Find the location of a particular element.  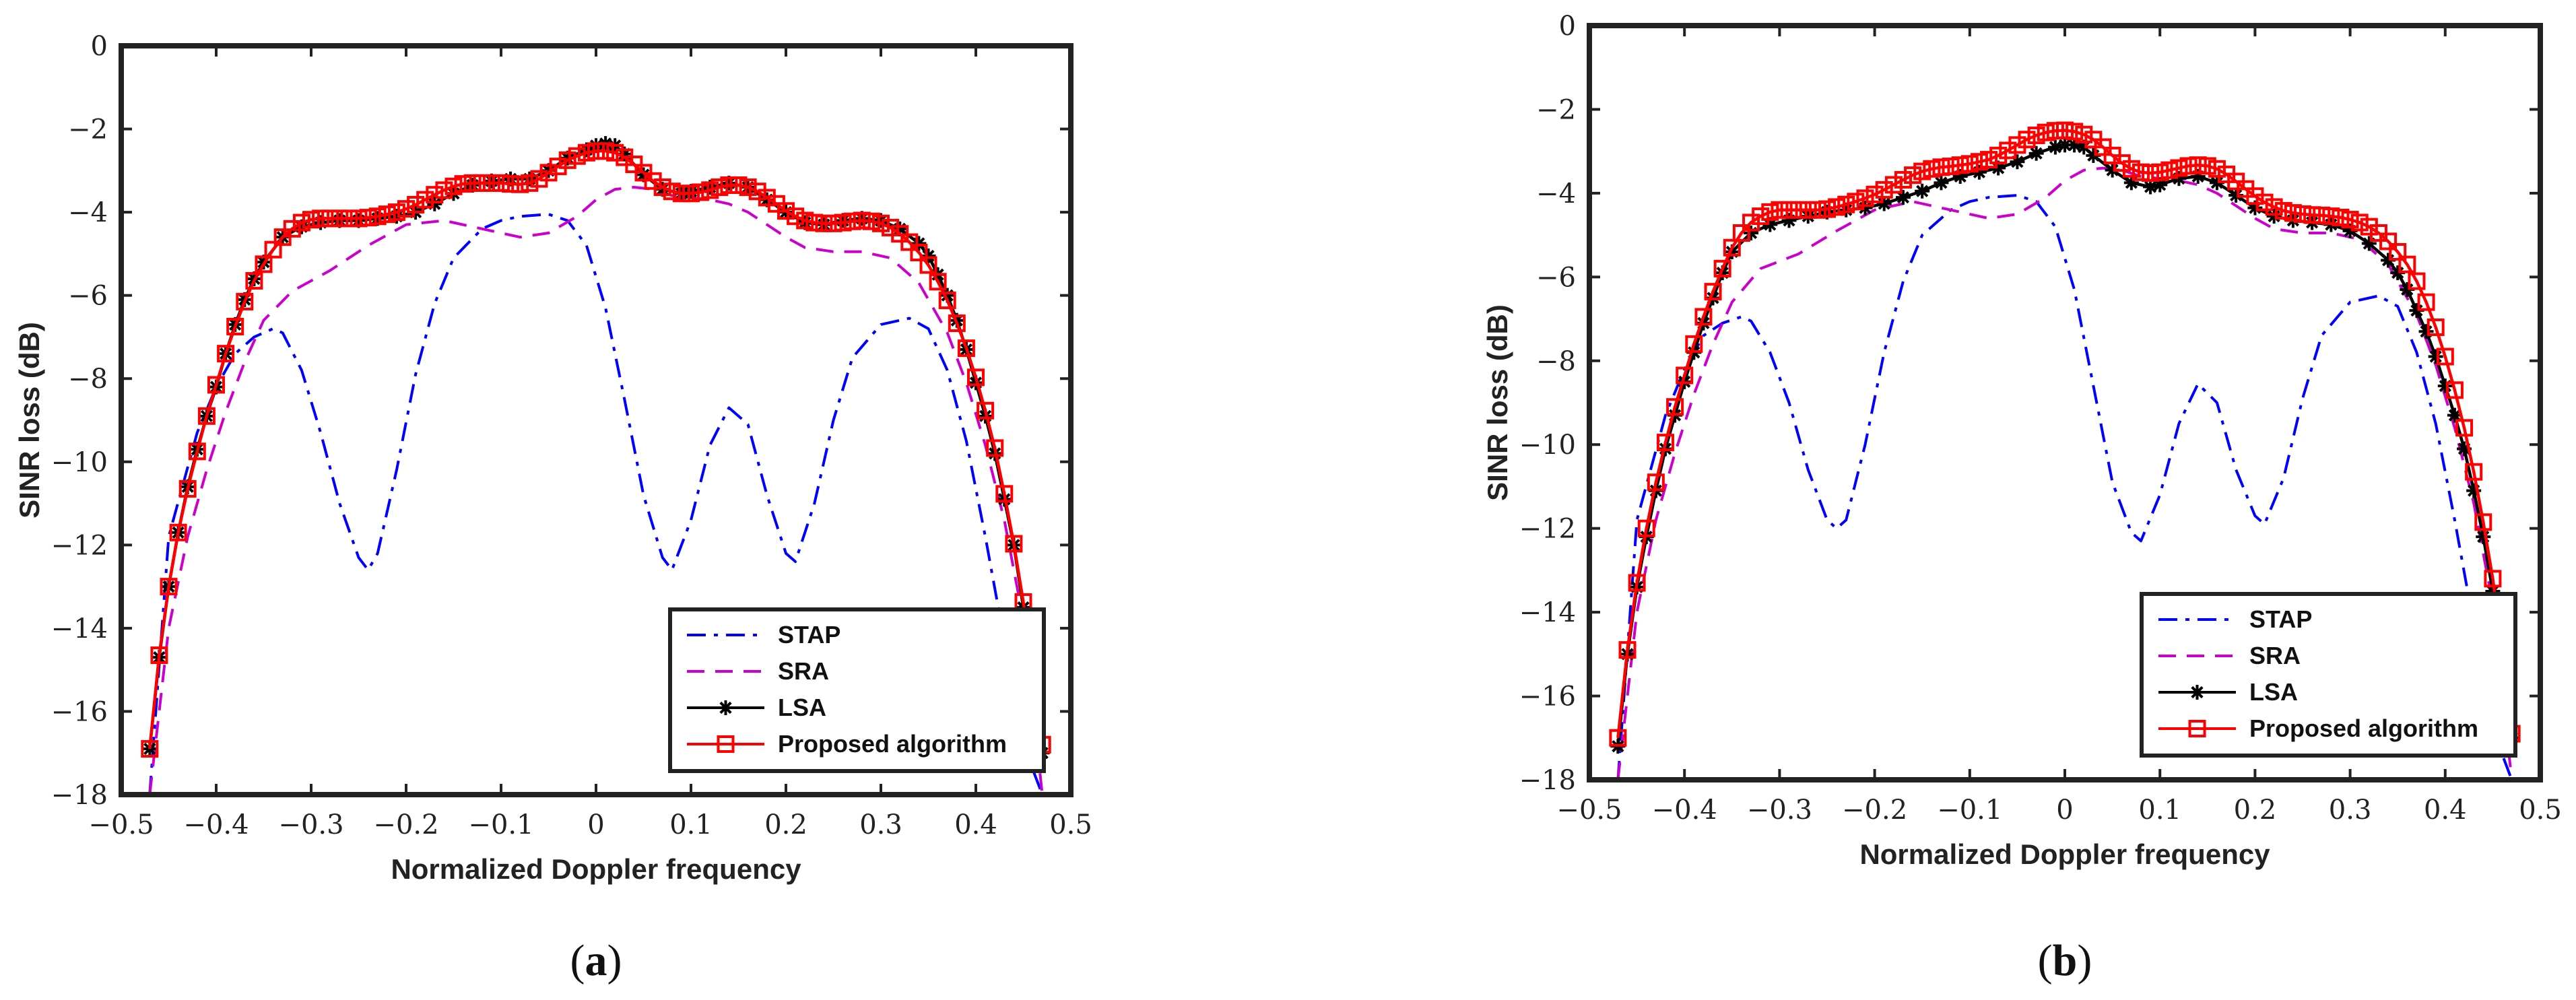

y-tick-label: −4 is located at coordinates (88, 212).